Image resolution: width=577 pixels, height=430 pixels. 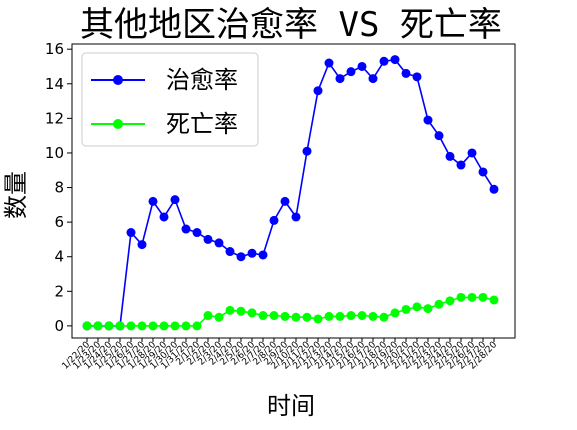 What do you see at coordinates (59, 257) in the screenshot?
I see `y-tick-label-2: 4` at bounding box center [59, 257].